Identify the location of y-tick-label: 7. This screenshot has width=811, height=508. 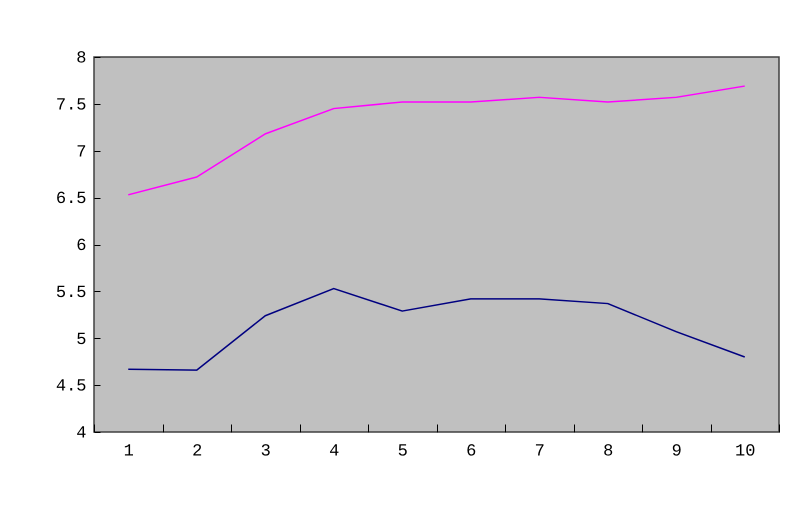
(81, 152).